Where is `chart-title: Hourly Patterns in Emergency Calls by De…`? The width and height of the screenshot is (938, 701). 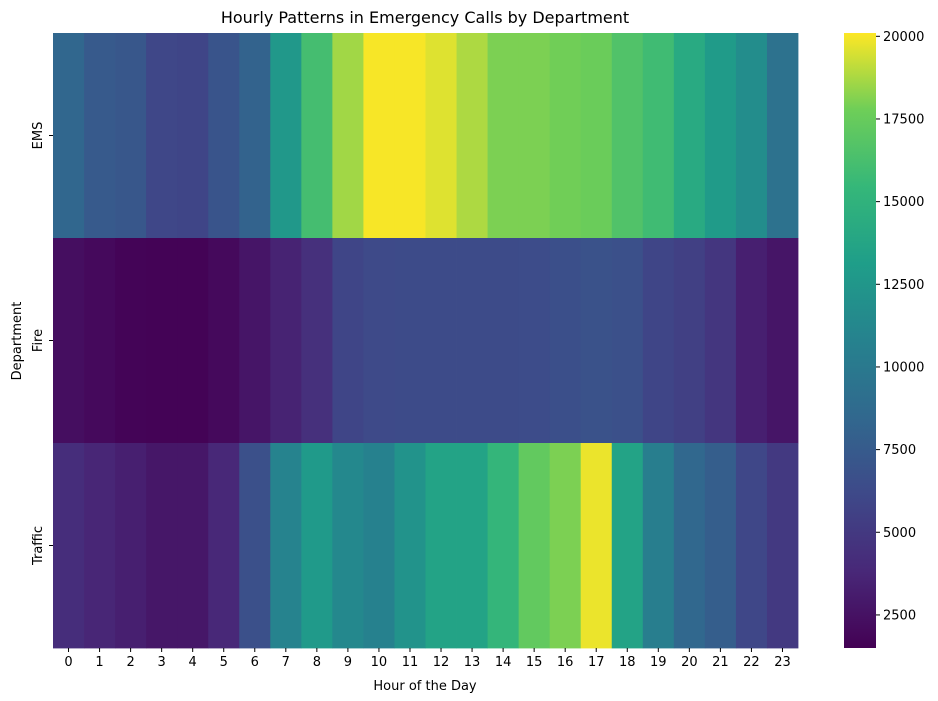
chart-title: Hourly Patterns in Emergency Calls by De… is located at coordinates (425, 17).